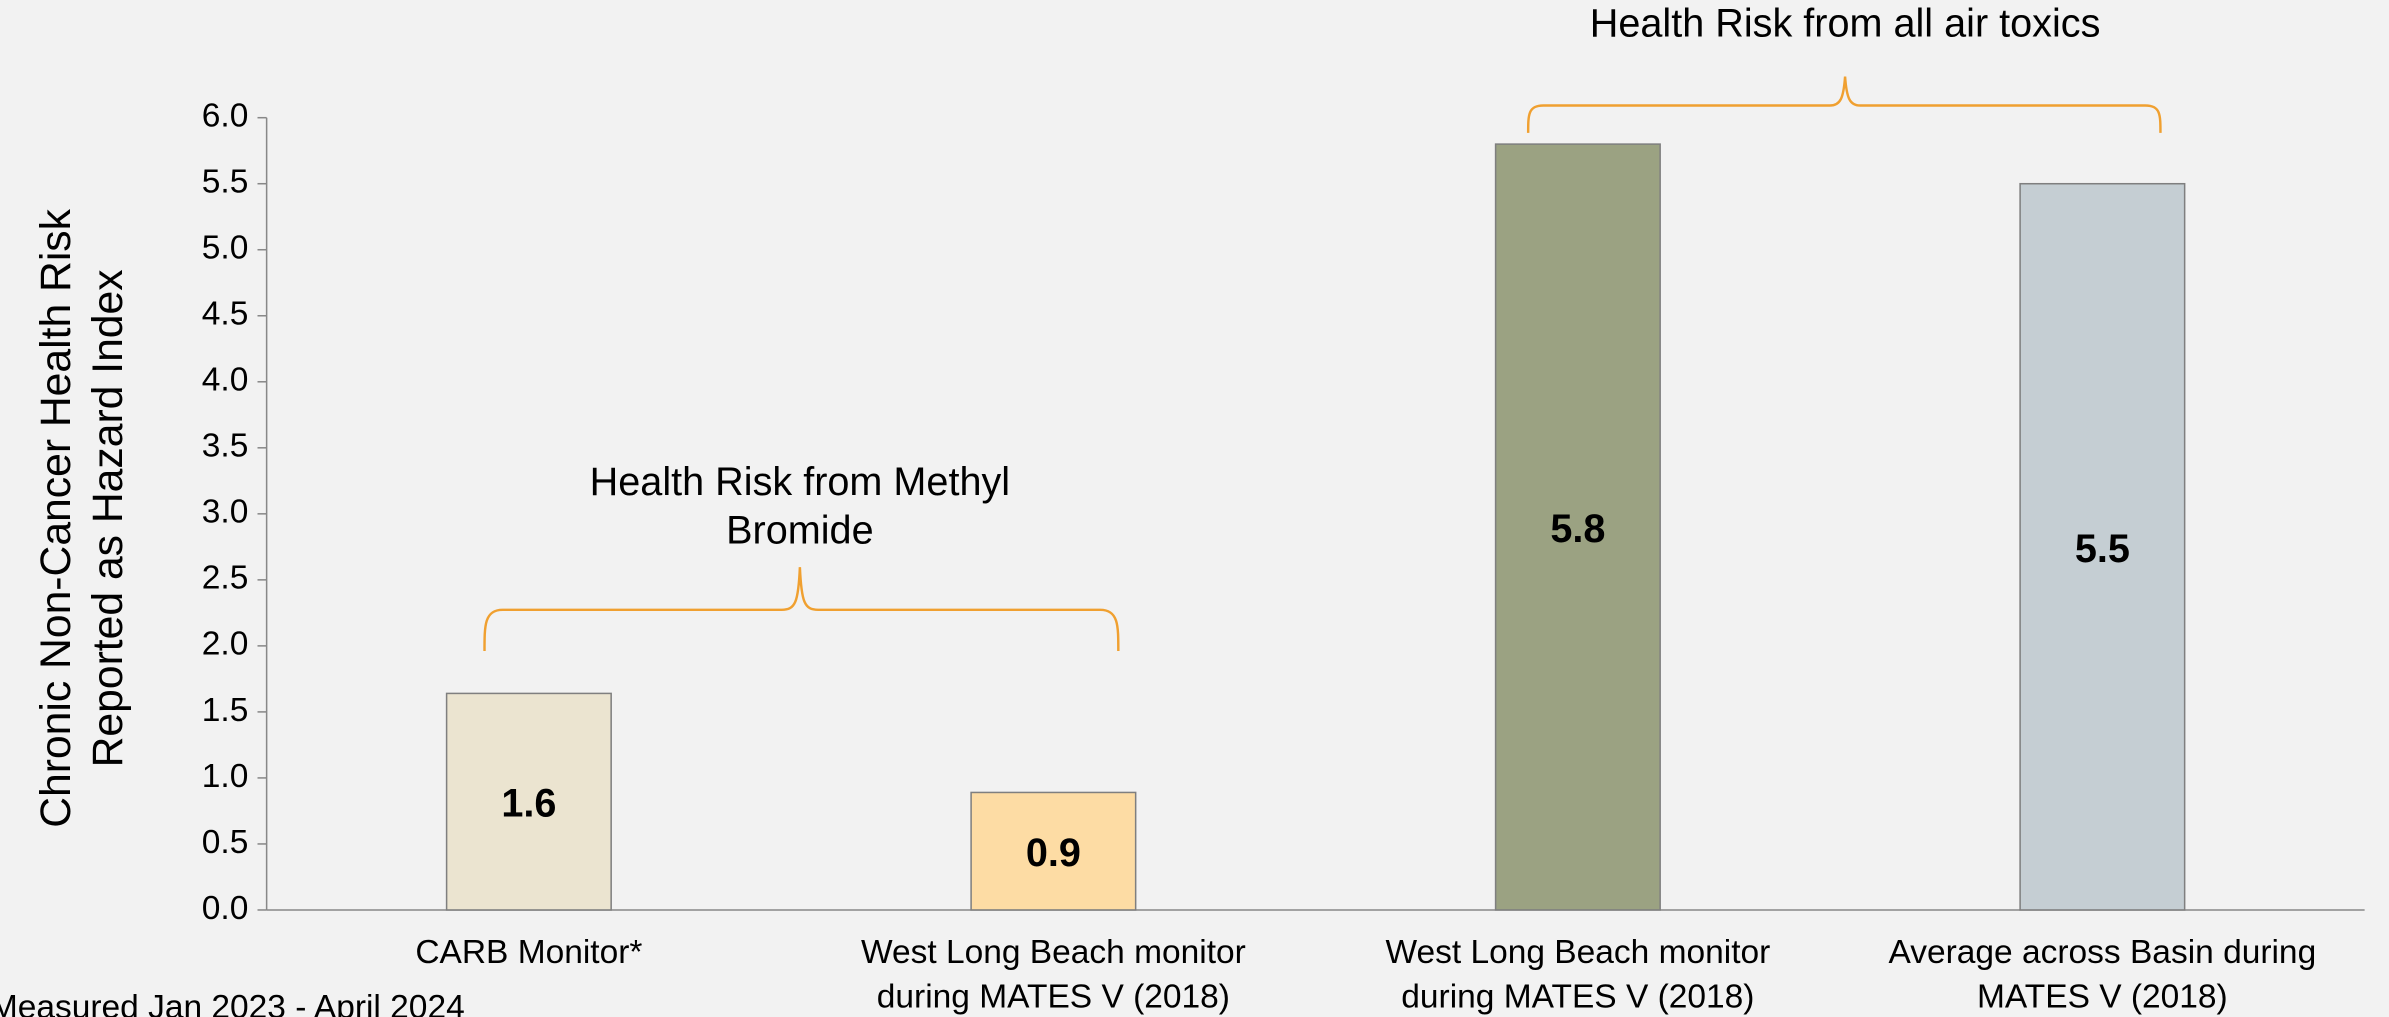  Describe the element at coordinates (225, 446) in the screenshot. I see `y-tick-label: 3.5` at that location.